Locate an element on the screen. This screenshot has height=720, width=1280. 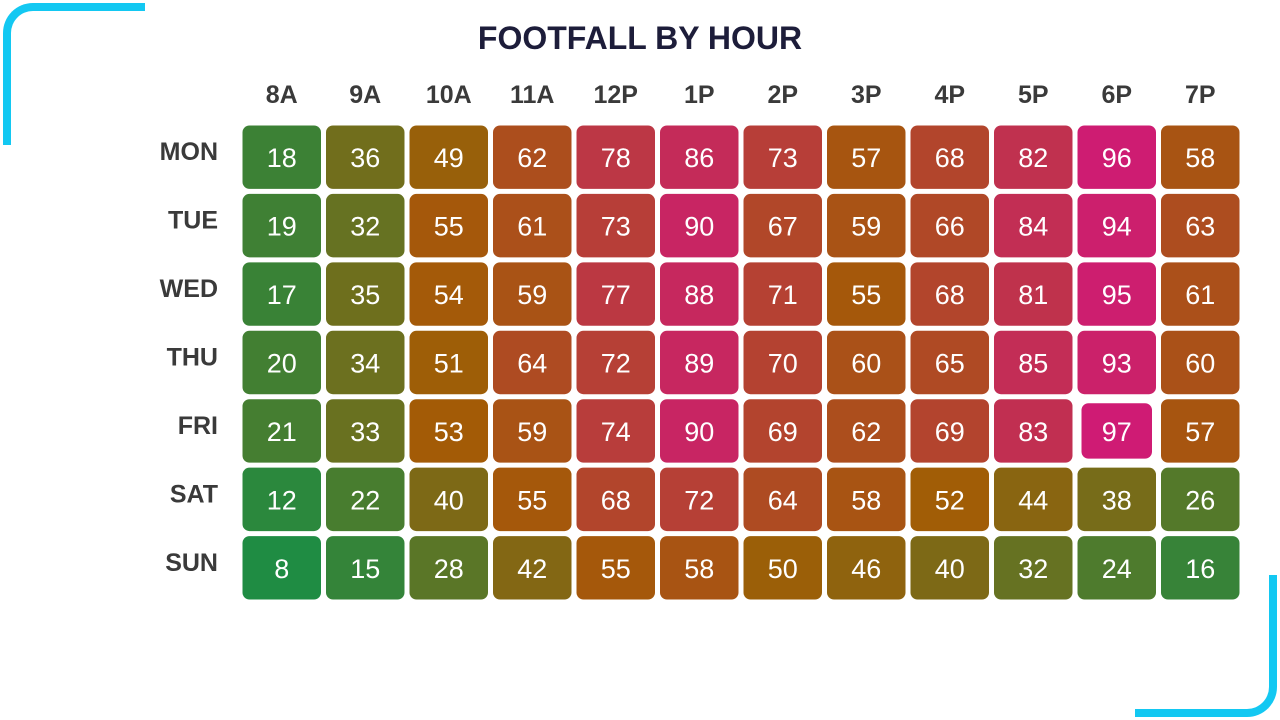
column-label-5p: 5P is located at coordinates (1033, 95).